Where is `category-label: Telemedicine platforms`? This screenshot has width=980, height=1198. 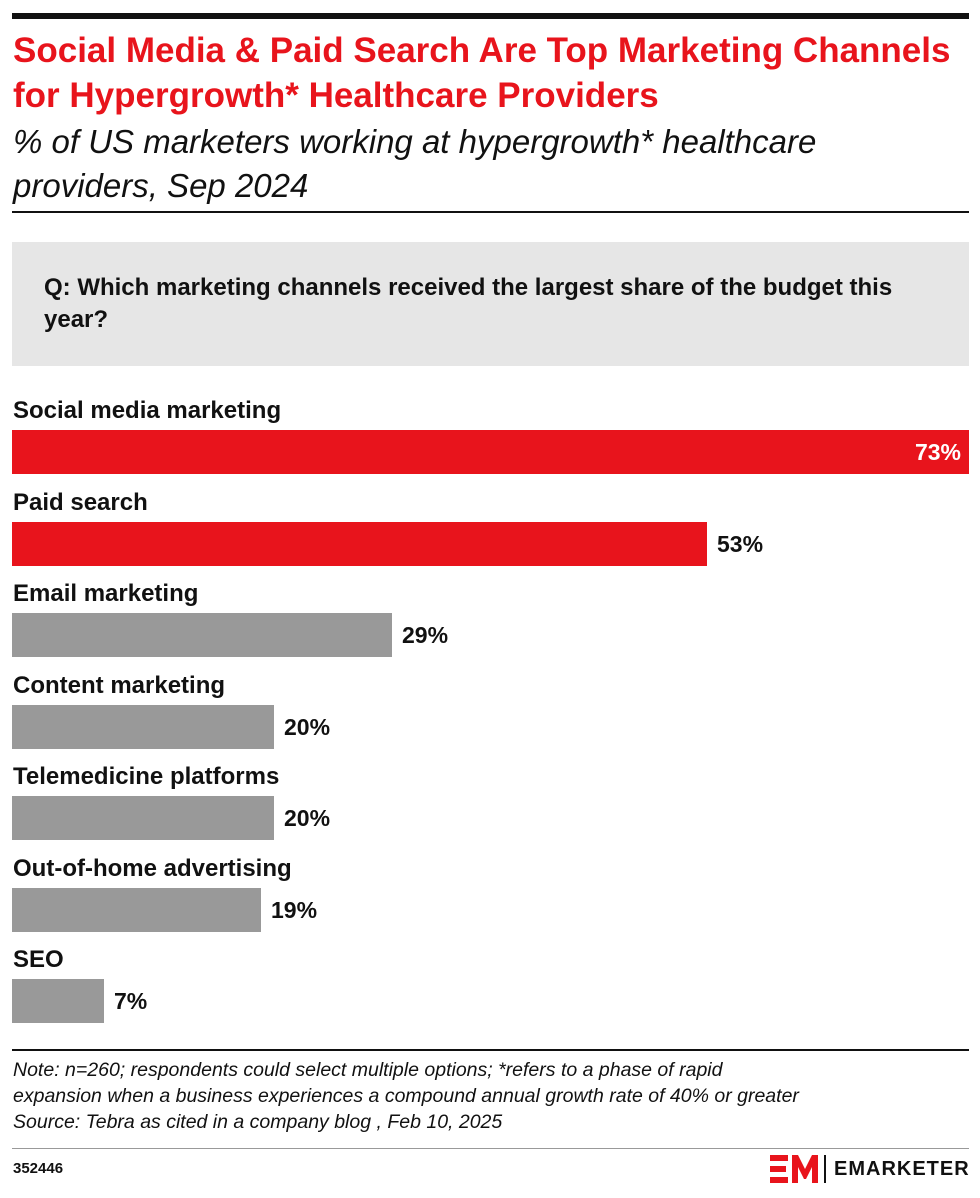
category-label: Telemedicine platforms is located at coordinates (146, 776).